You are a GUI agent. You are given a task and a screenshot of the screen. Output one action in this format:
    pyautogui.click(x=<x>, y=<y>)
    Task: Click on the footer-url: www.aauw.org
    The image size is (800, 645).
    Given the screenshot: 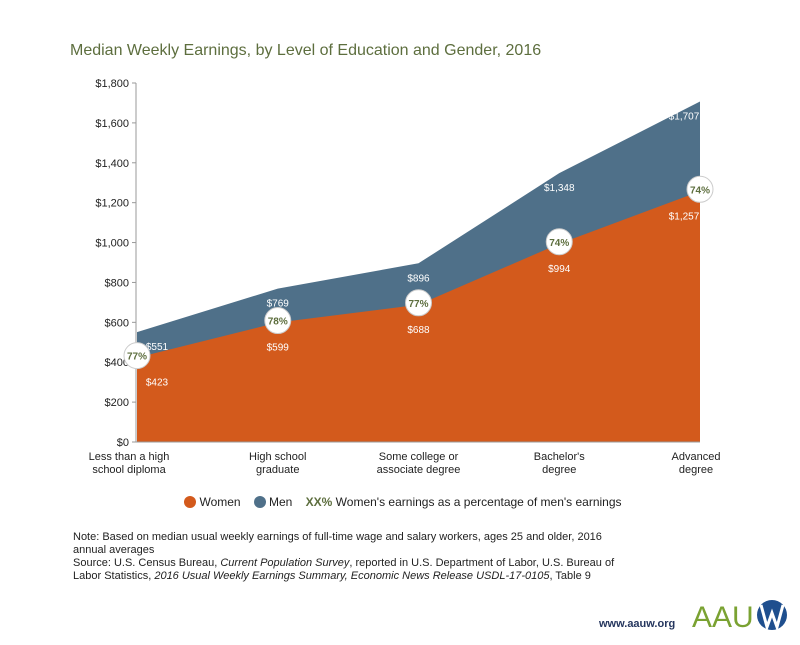 What is the action you would take?
    pyautogui.click(x=637, y=624)
    